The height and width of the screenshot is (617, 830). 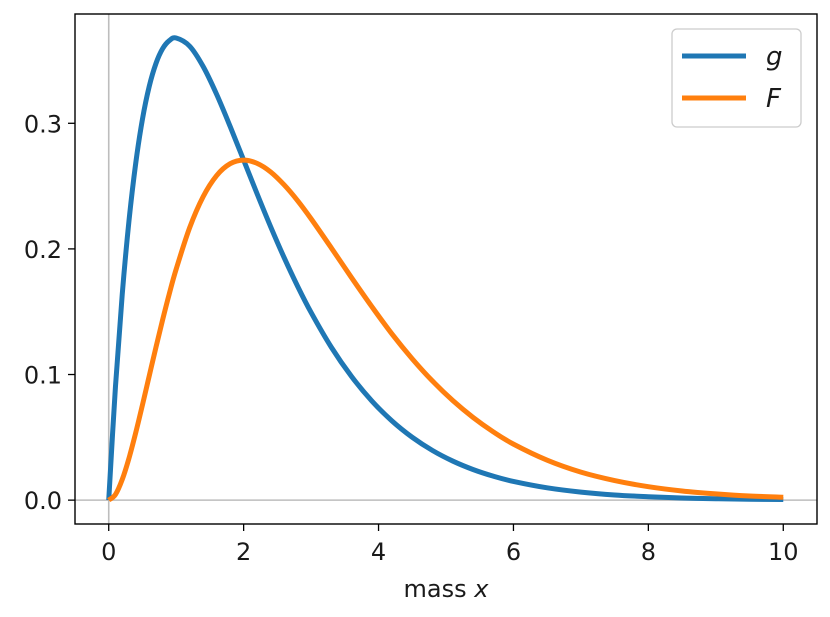 I want to click on legend: gF, so click(x=736, y=78).